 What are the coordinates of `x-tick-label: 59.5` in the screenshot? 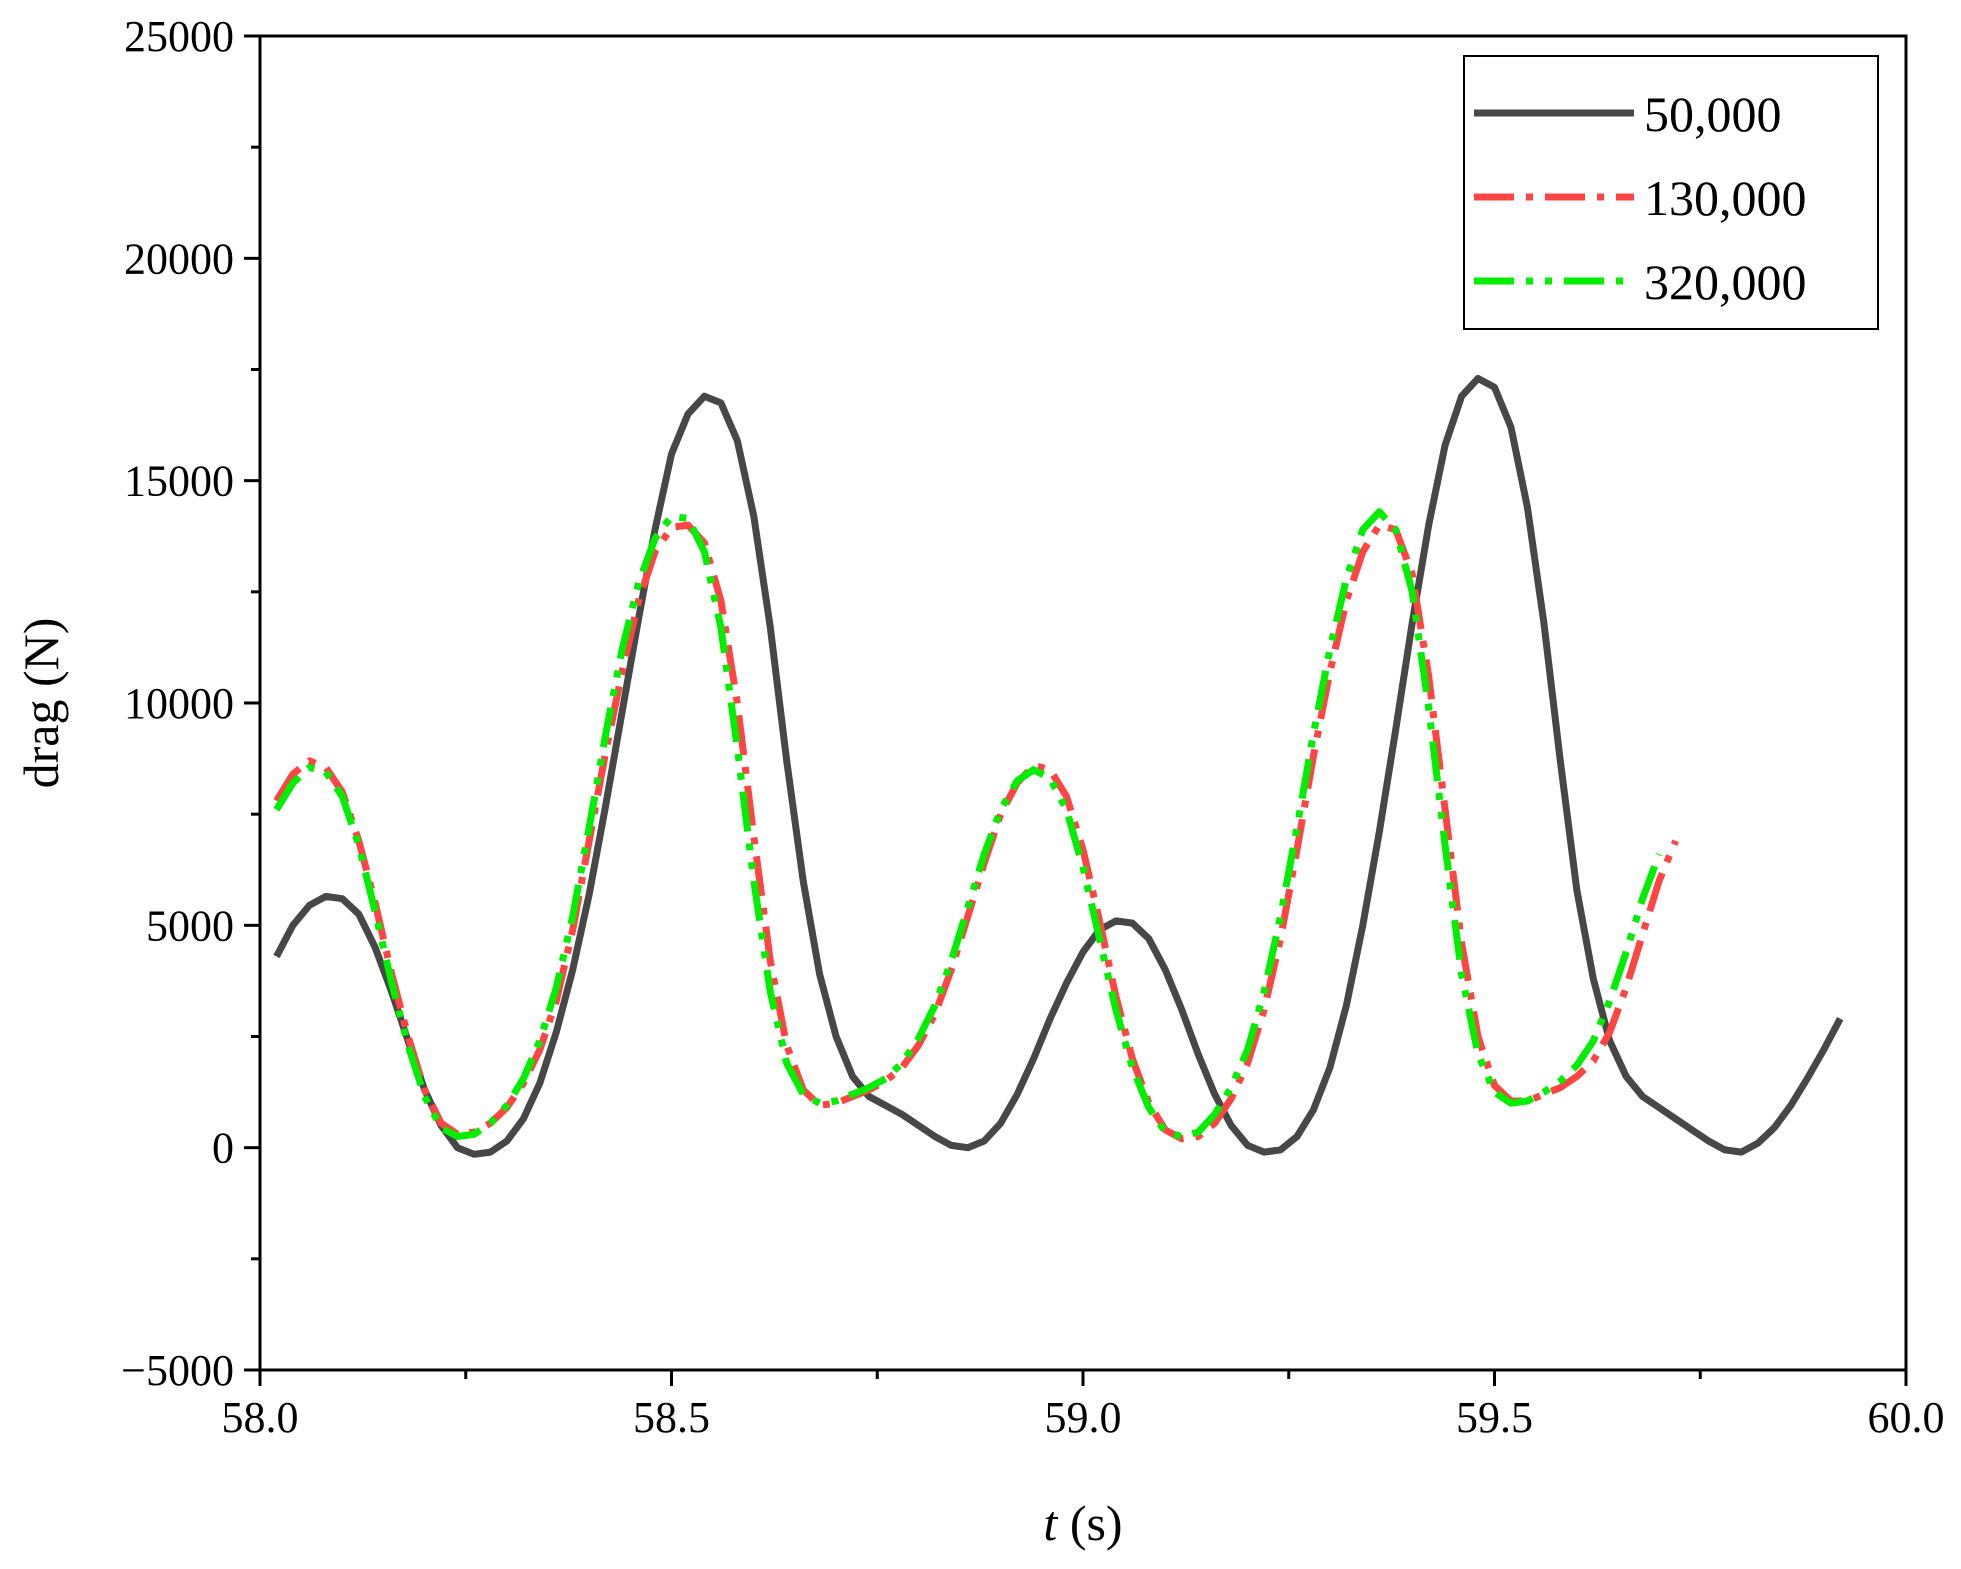 It's located at (1494, 1417).